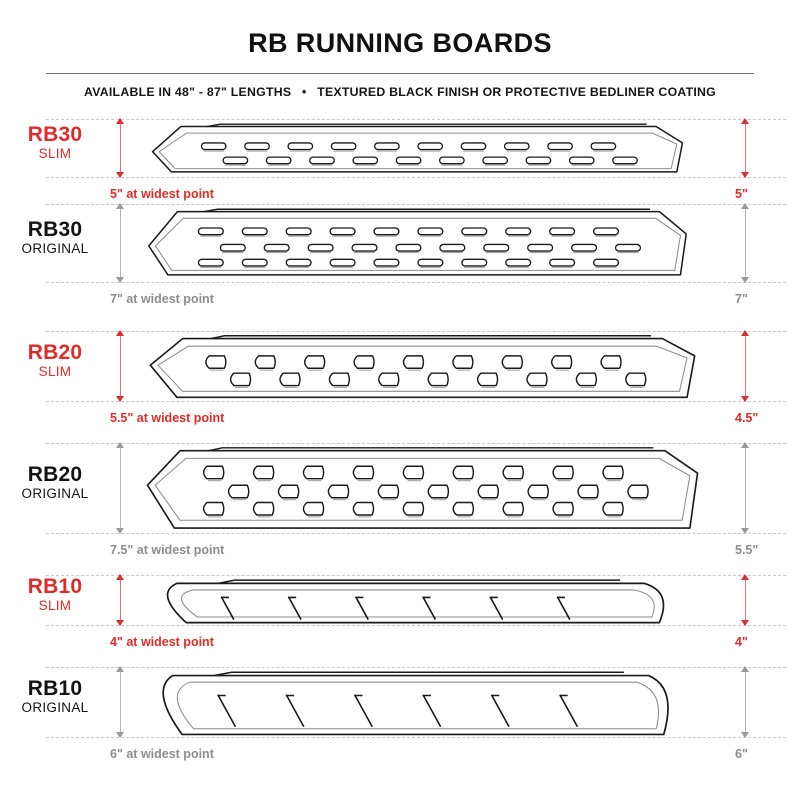 Image resolution: width=800 pixels, height=800 pixels. I want to click on product-name-block: RB20 SLIM, so click(55, 361).